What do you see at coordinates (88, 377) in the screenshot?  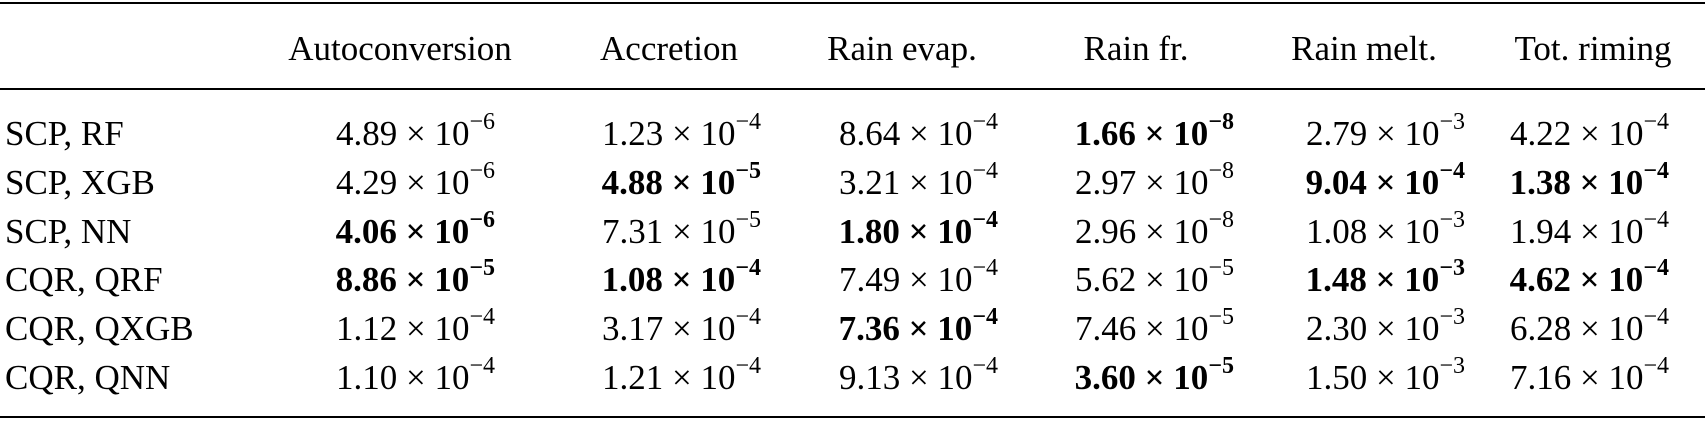 I see `row-label: CQR, QNN` at bounding box center [88, 377].